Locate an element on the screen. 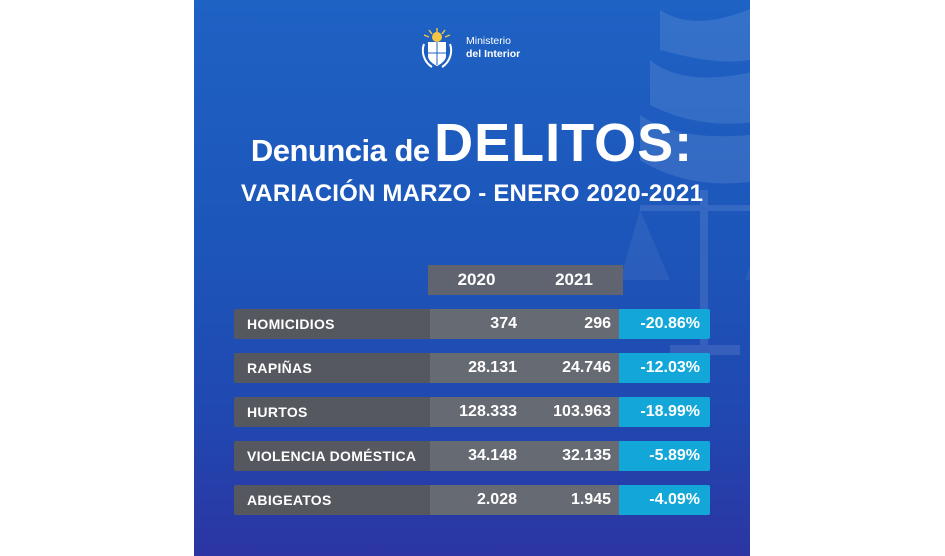 The height and width of the screenshot is (556, 945). row-label: RAPIÑAS is located at coordinates (332, 368).